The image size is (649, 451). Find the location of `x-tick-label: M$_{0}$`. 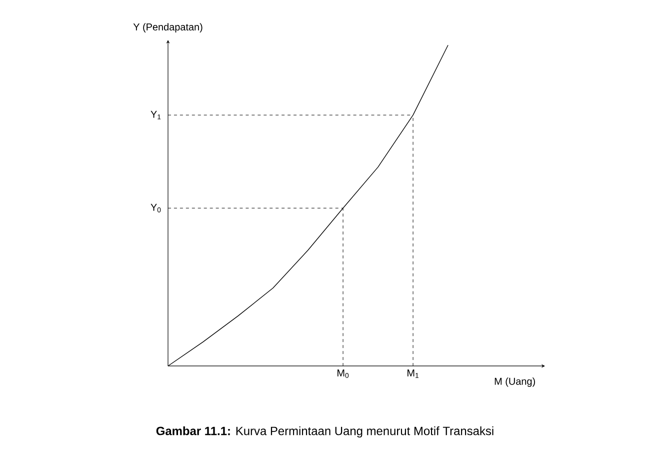

x-tick-label: M$_{0}$ is located at coordinates (343, 374).